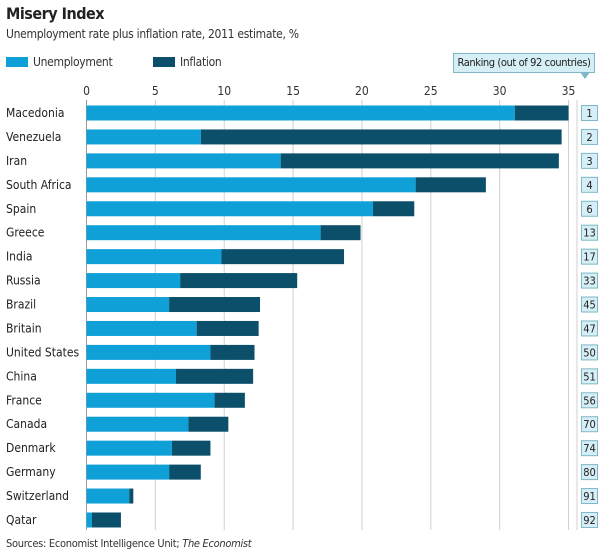 The height and width of the screenshot is (558, 610). I want to click on rank-value: 1, so click(589, 113).